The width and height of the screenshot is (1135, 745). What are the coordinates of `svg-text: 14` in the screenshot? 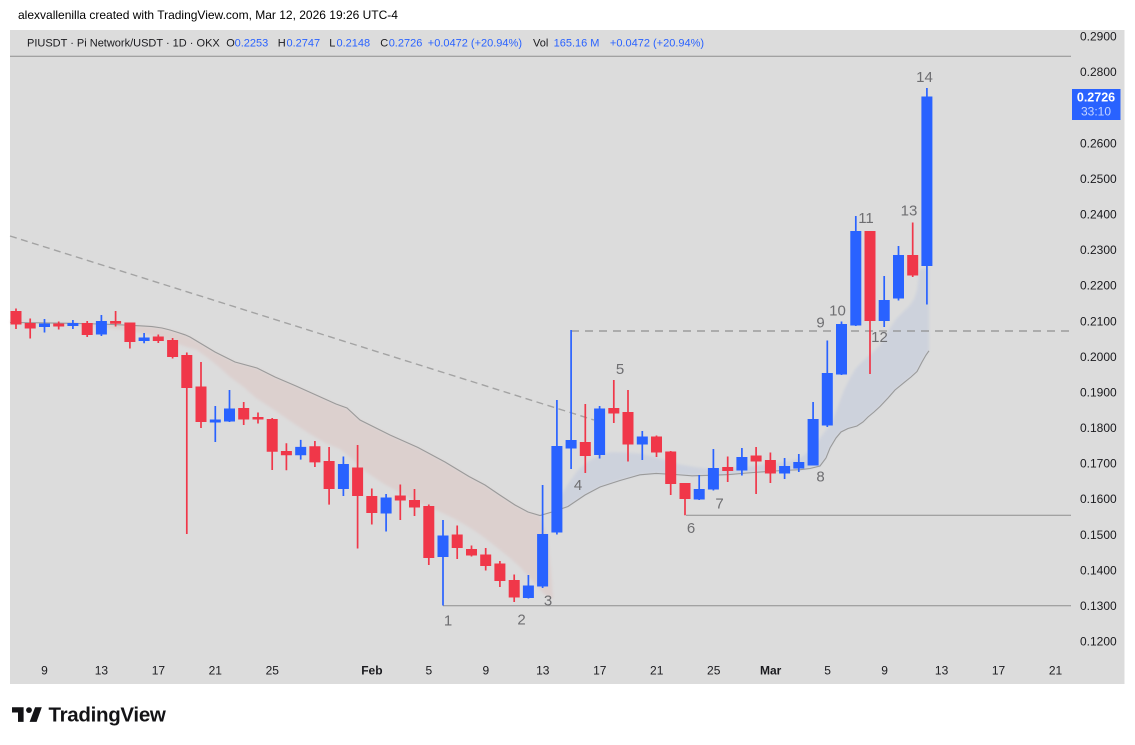 It's located at (924, 77).